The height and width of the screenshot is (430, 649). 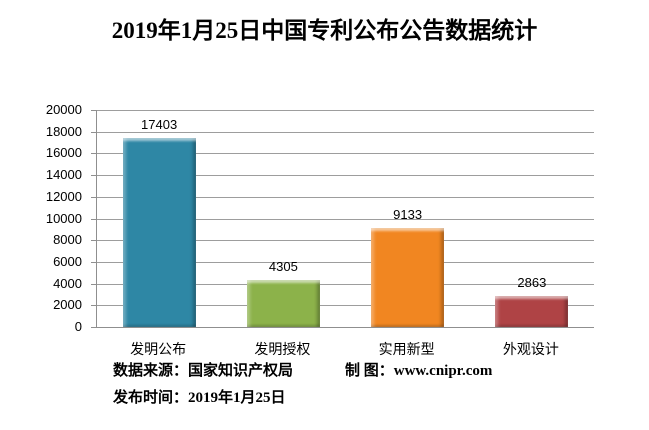 I want to click on category-label: 发明公布, so click(x=158, y=349).